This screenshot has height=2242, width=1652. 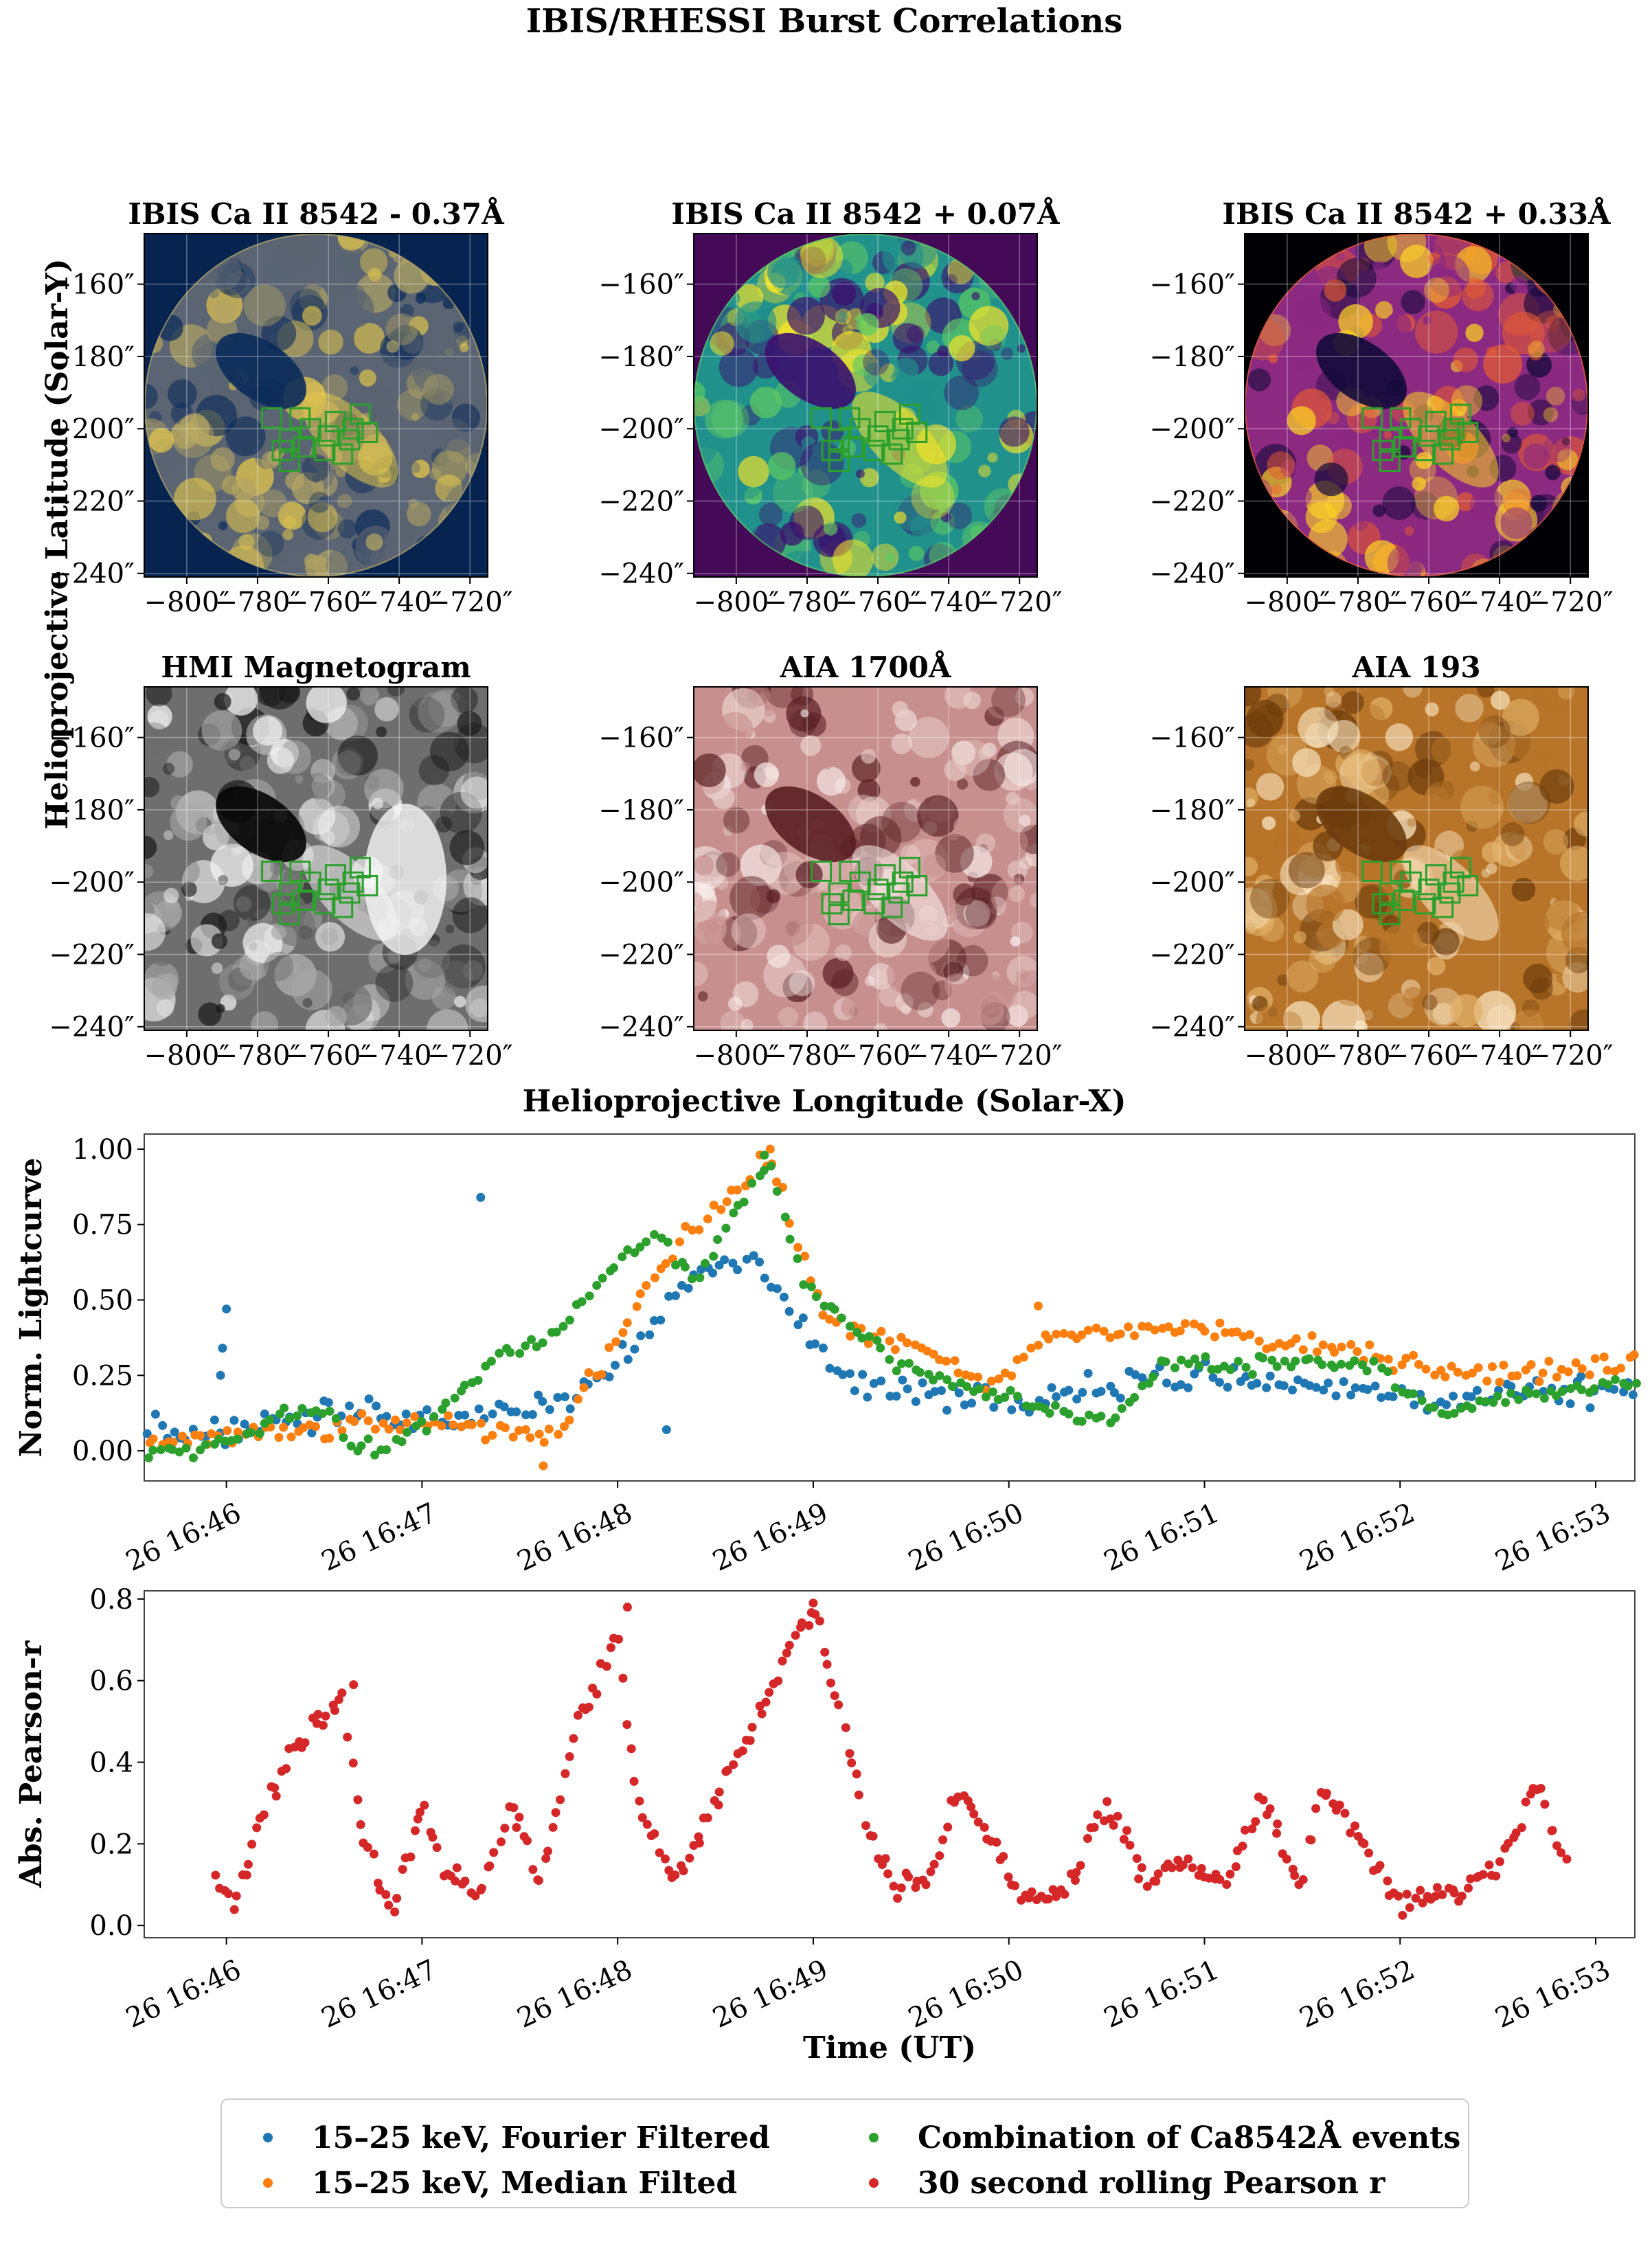 What do you see at coordinates (641, 430) in the screenshot?
I see `y-tick-label: −200″` at bounding box center [641, 430].